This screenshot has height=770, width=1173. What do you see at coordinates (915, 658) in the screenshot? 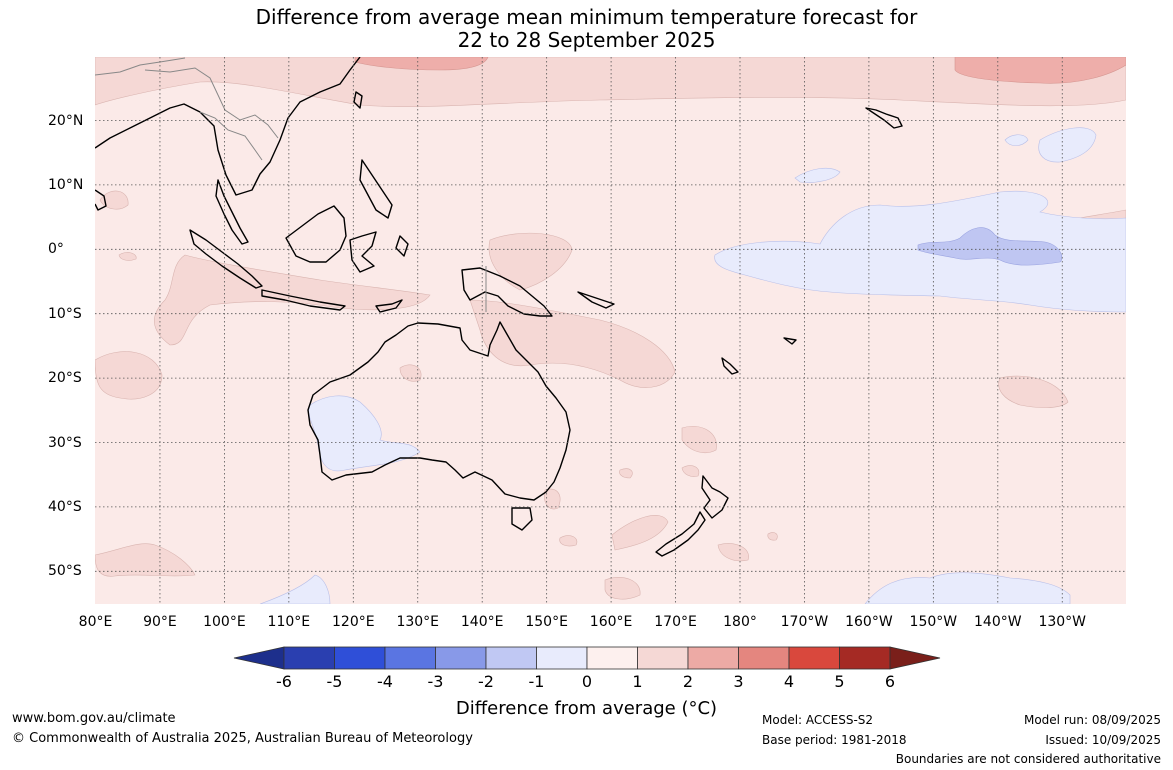
I see `colorbar-extend-high` at bounding box center [915, 658].